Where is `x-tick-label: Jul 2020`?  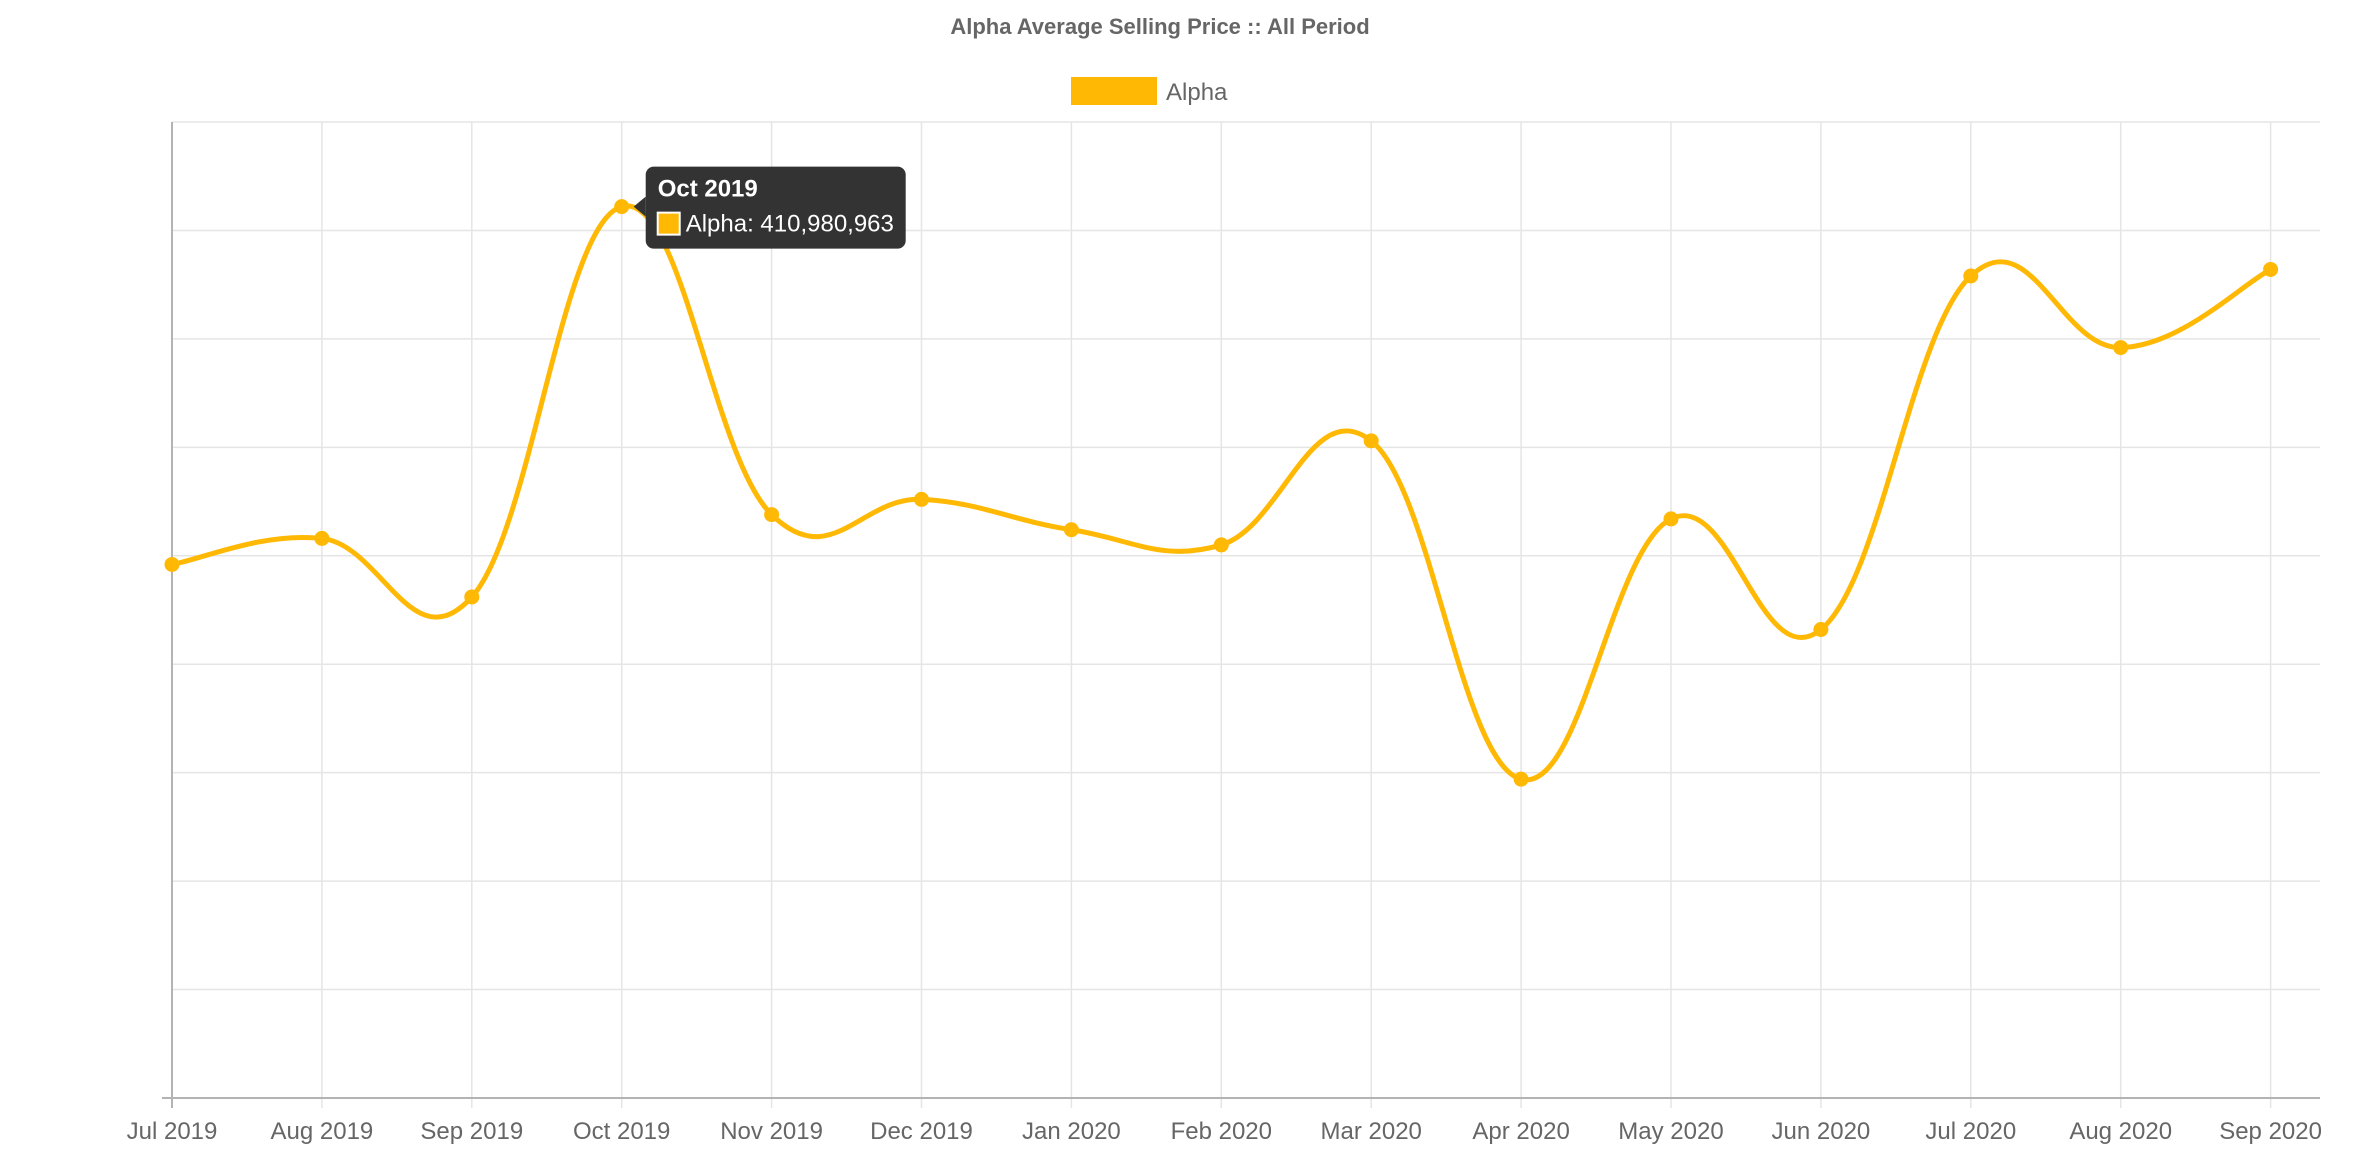 x-tick-label: Jul 2020 is located at coordinates (1970, 1131).